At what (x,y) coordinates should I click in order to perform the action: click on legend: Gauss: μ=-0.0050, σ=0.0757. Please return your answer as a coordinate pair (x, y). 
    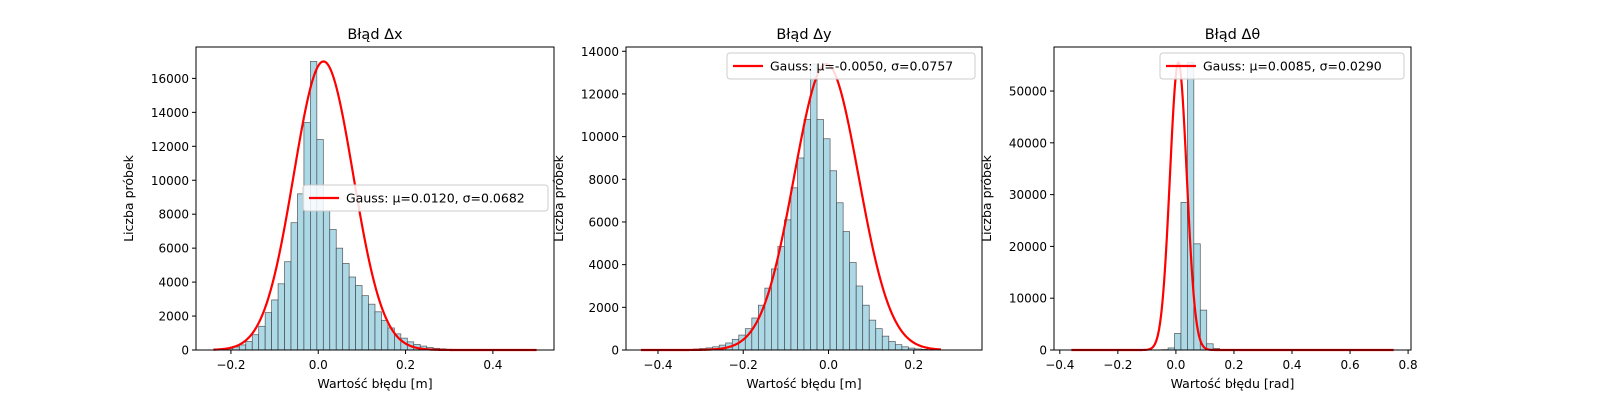
    Looking at the image, I should click on (851, 66).